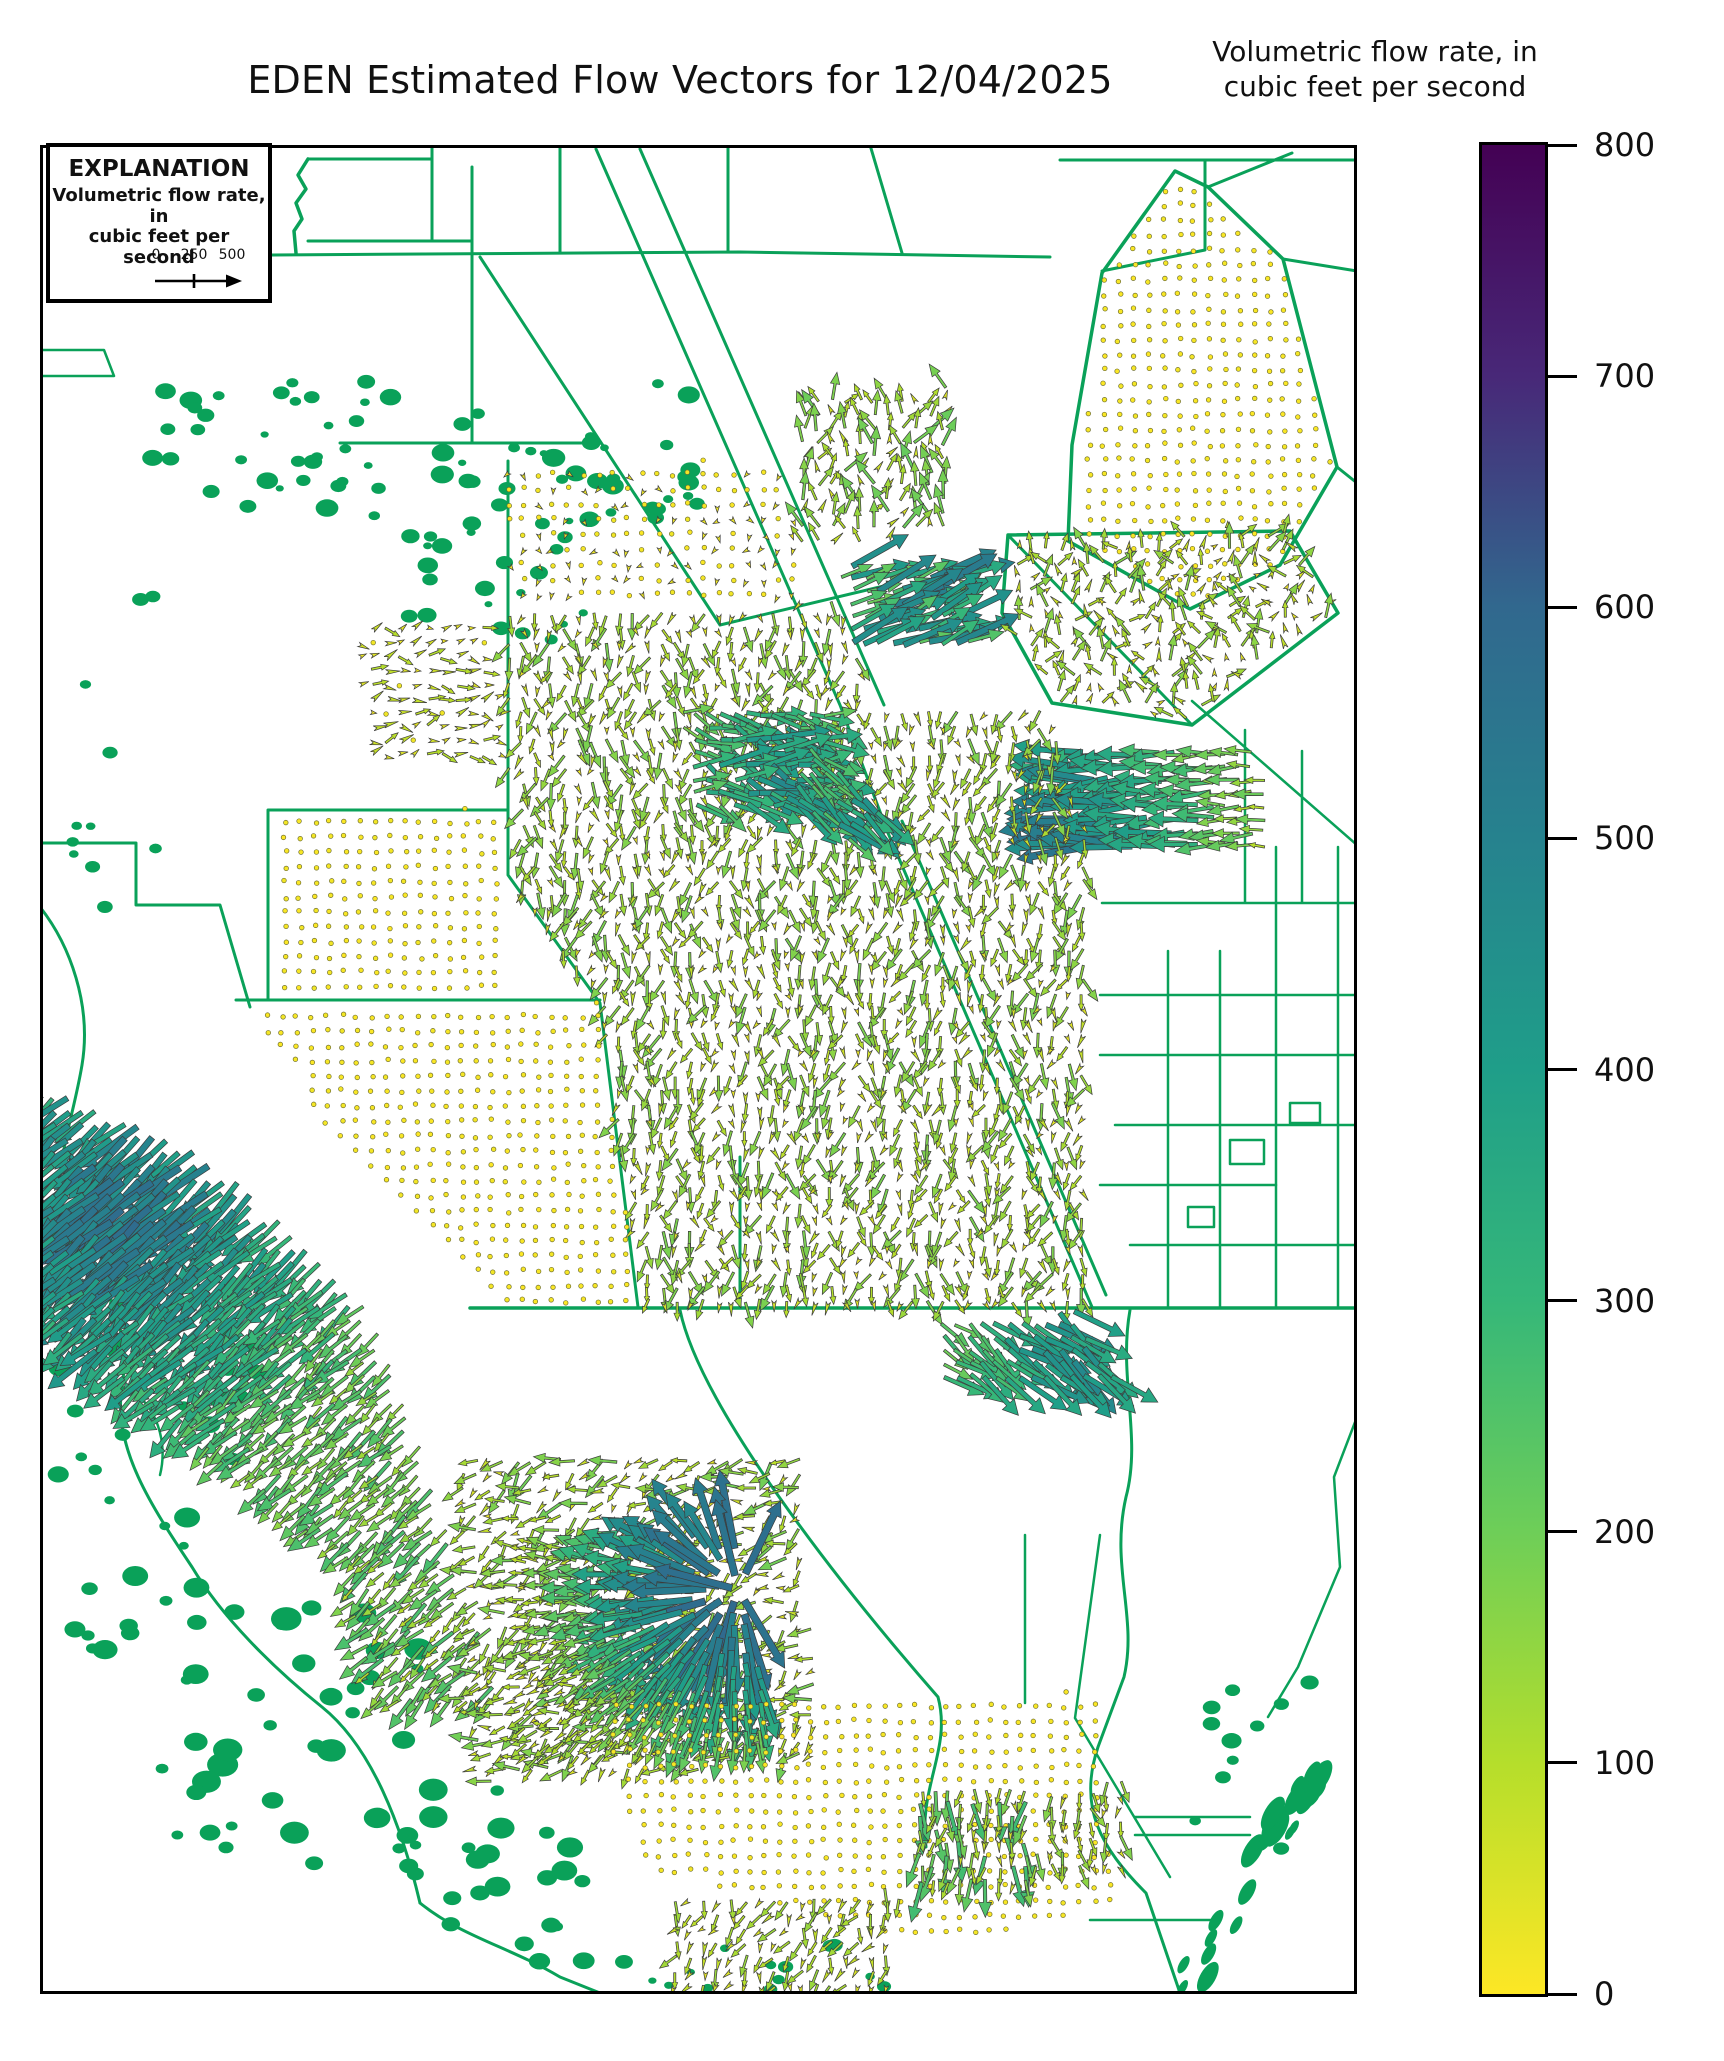  Describe the element at coordinates (1625, 376) in the screenshot. I see `colorbar-tick-label: 700` at that location.